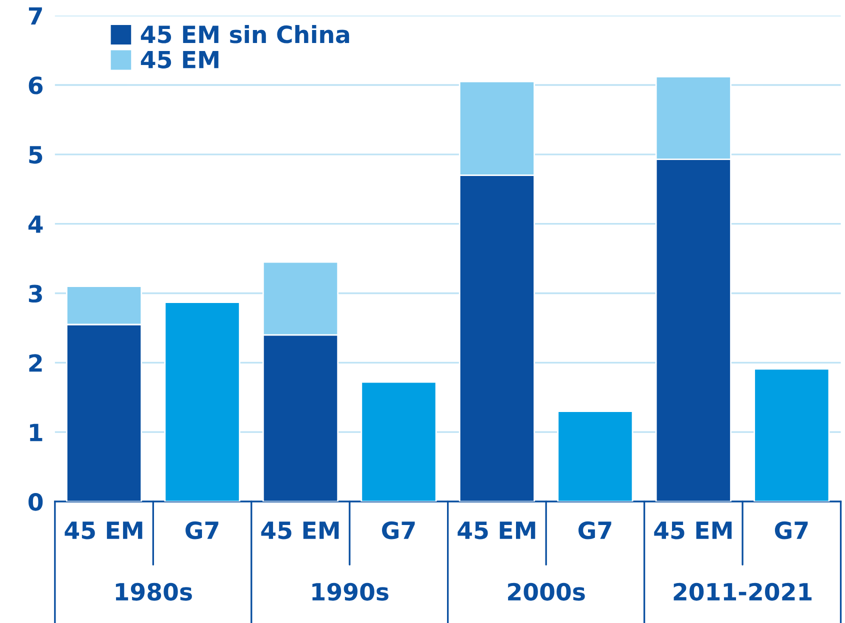 This screenshot has width=845, height=623. What do you see at coordinates (36, 433) in the screenshot?
I see `y-tick-label: 1` at bounding box center [36, 433].